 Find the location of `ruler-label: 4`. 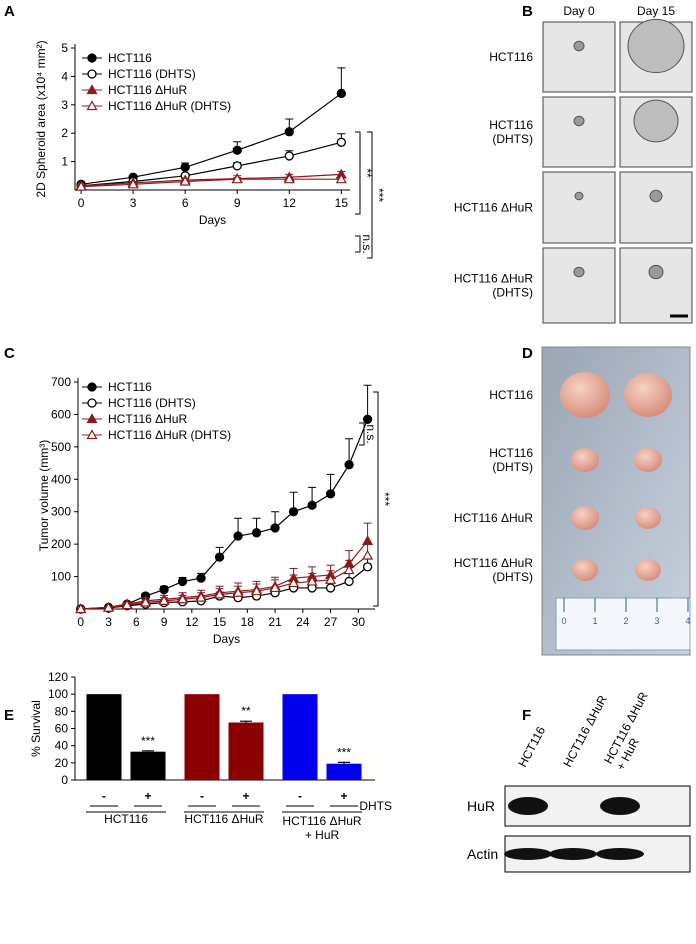

ruler-label: 4 is located at coordinates (687, 621).